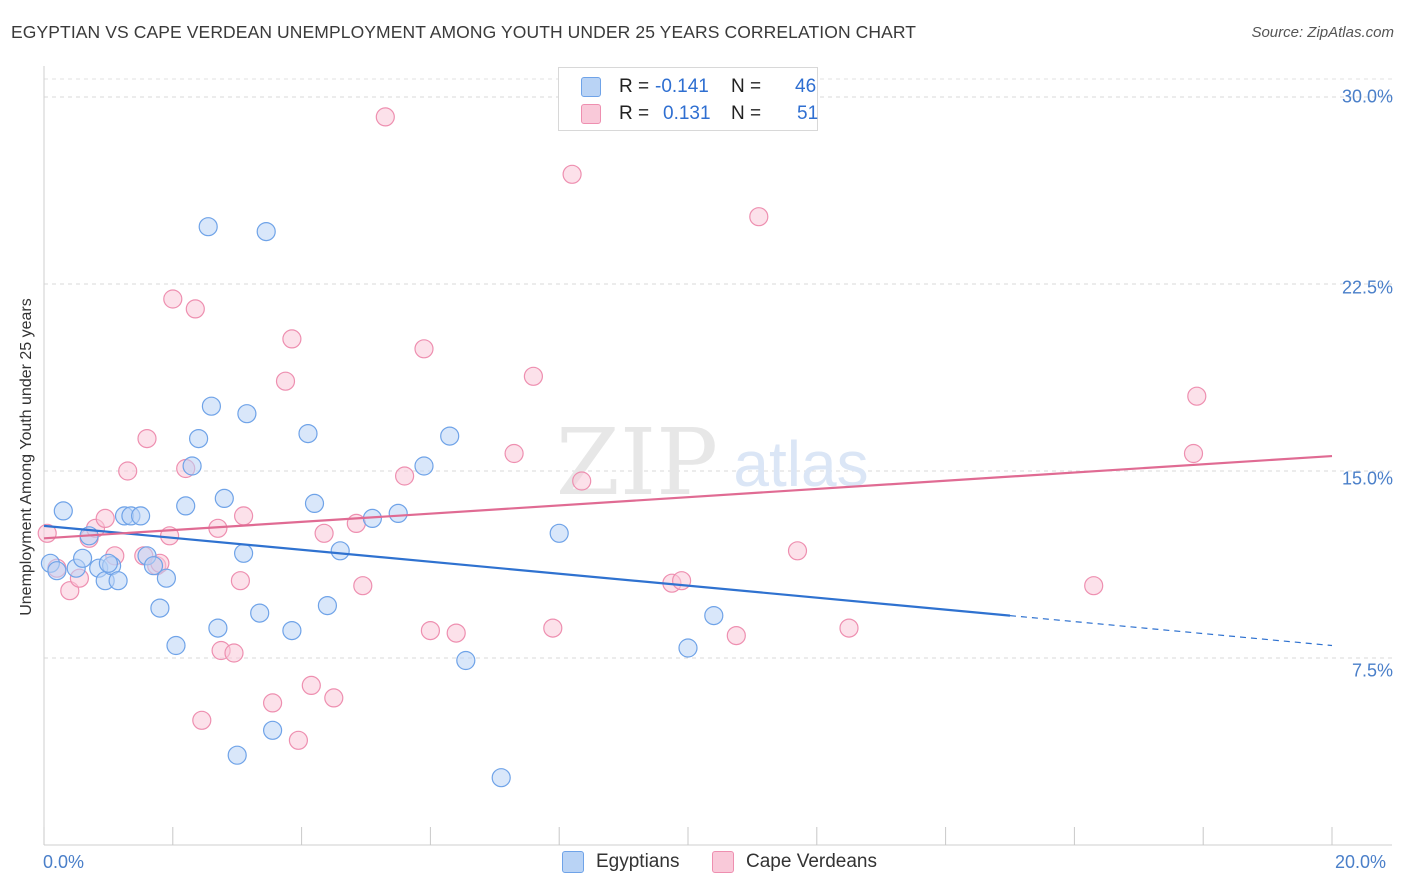 The image size is (1406, 892). What do you see at coordinates (808, 113) in the screenshot?
I see `legend-n-value: 51` at bounding box center [808, 113].